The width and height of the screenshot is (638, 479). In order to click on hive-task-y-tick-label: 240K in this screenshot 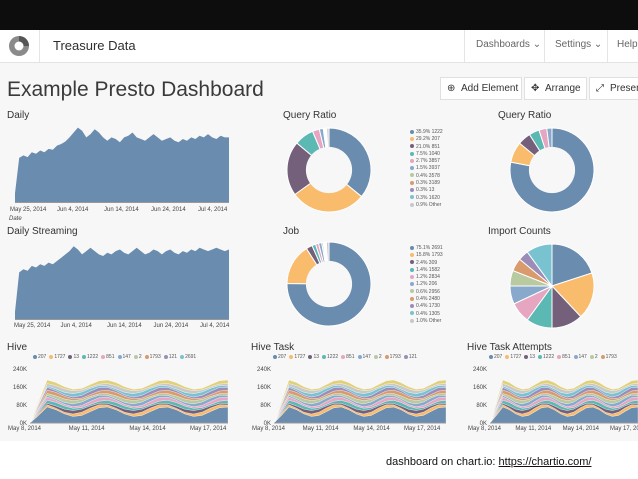, I will do `click(264, 370)`.